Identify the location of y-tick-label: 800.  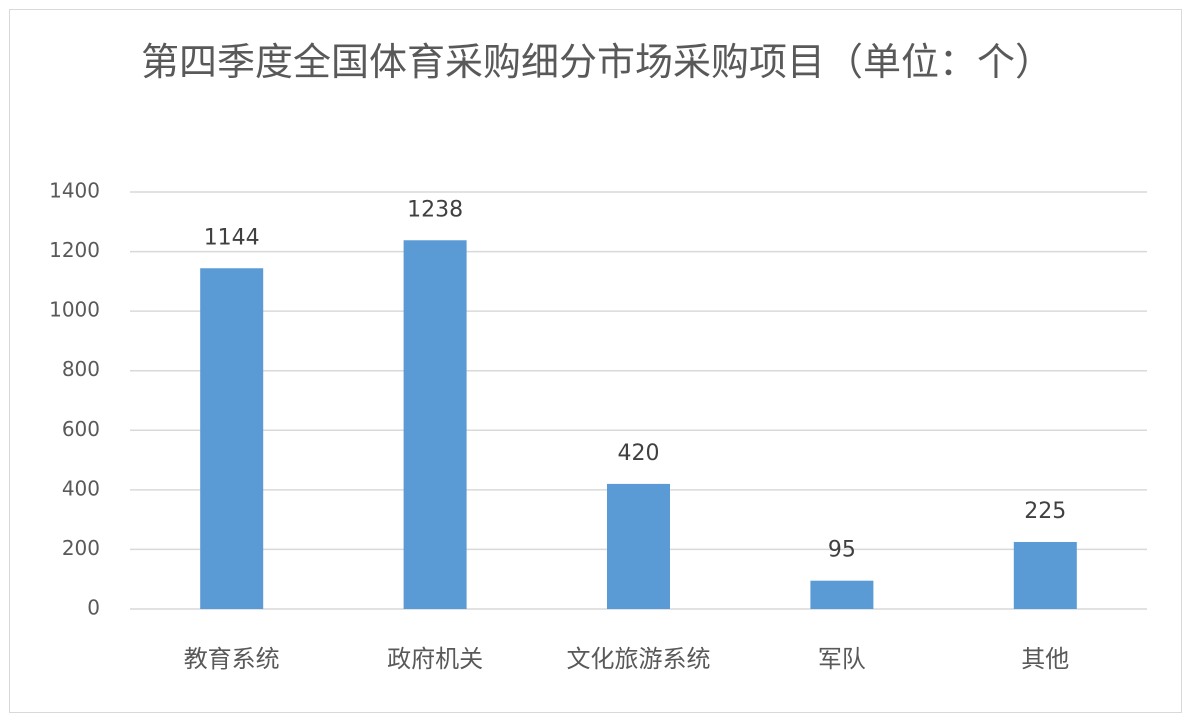
(81, 369).